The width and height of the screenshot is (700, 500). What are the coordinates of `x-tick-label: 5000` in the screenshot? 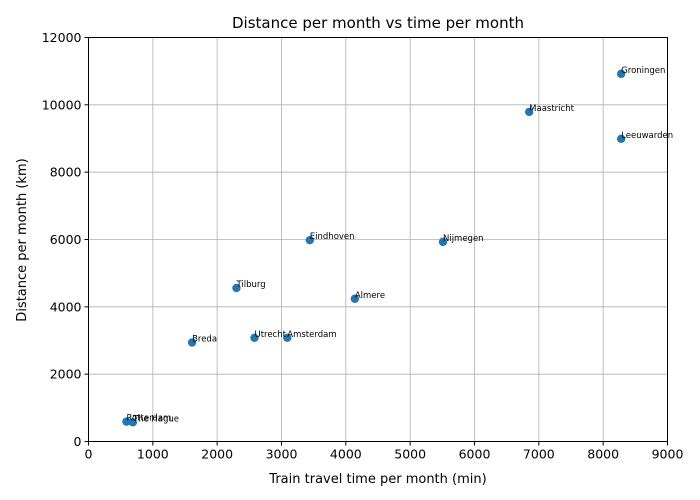 It's located at (410, 454).